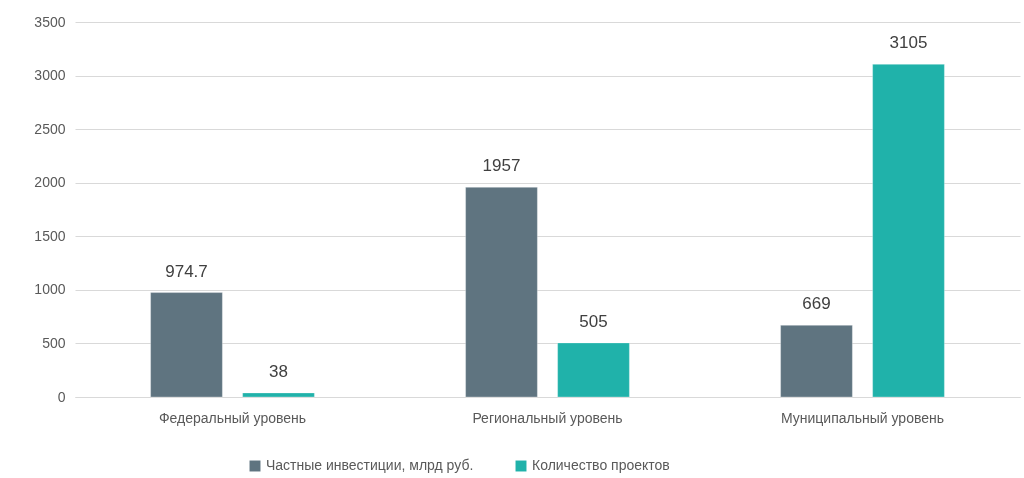 This screenshot has height=478, width=1024. I want to click on data-label: 505, so click(593, 321).